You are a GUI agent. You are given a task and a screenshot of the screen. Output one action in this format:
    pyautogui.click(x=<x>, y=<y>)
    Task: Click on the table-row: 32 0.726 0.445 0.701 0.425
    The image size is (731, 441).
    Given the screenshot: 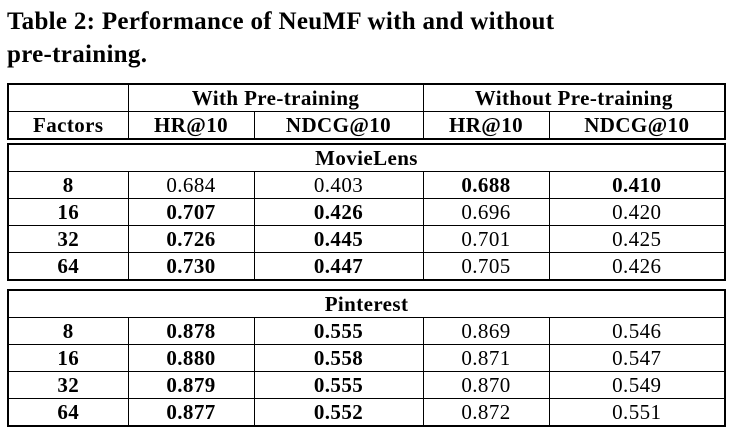 What is the action you would take?
    pyautogui.click(x=366, y=239)
    